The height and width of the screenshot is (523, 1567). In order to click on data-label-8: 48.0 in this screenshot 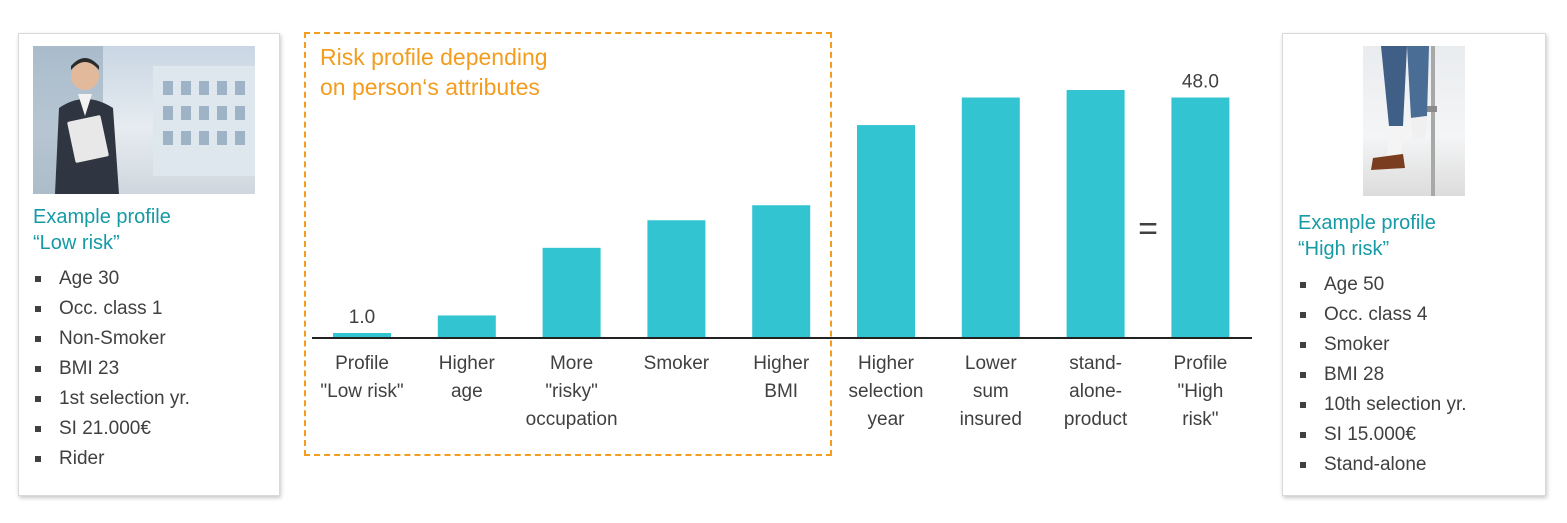, I will do `click(1200, 82)`.